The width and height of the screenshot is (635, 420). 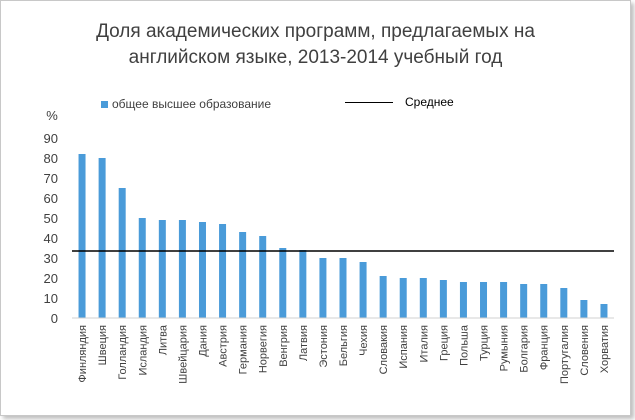 I want to click on y-tick-label: 80, so click(x=51, y=158).